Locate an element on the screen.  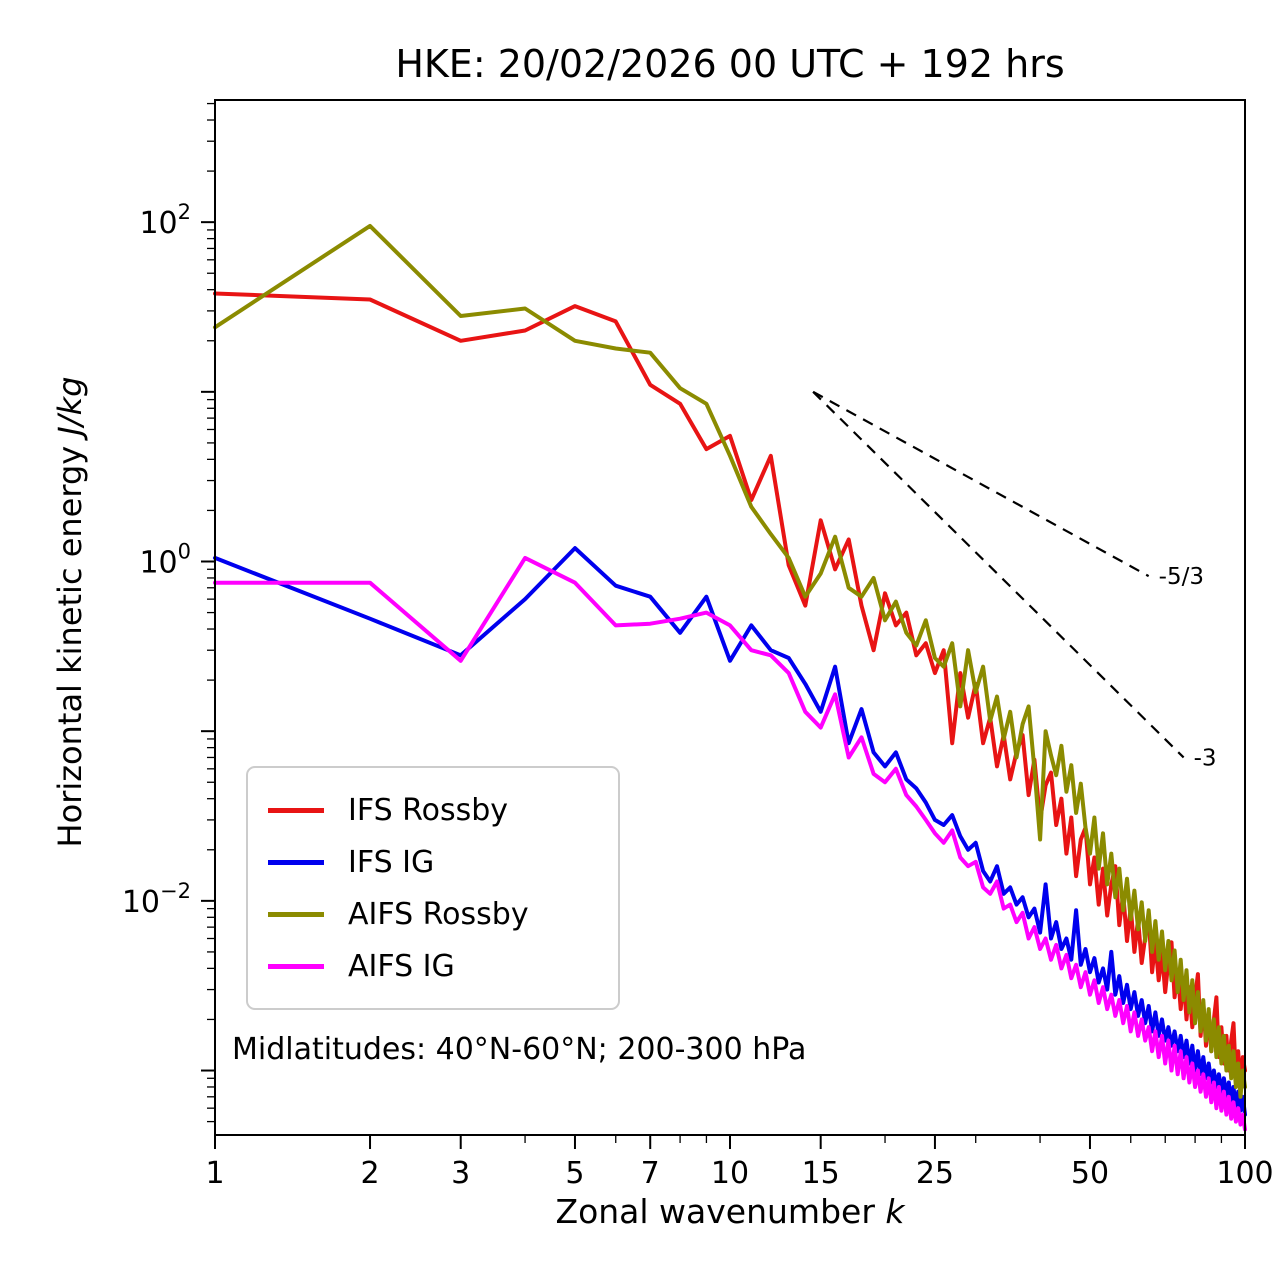
legend-label: IFS IG is located at coordinates (391, 862).